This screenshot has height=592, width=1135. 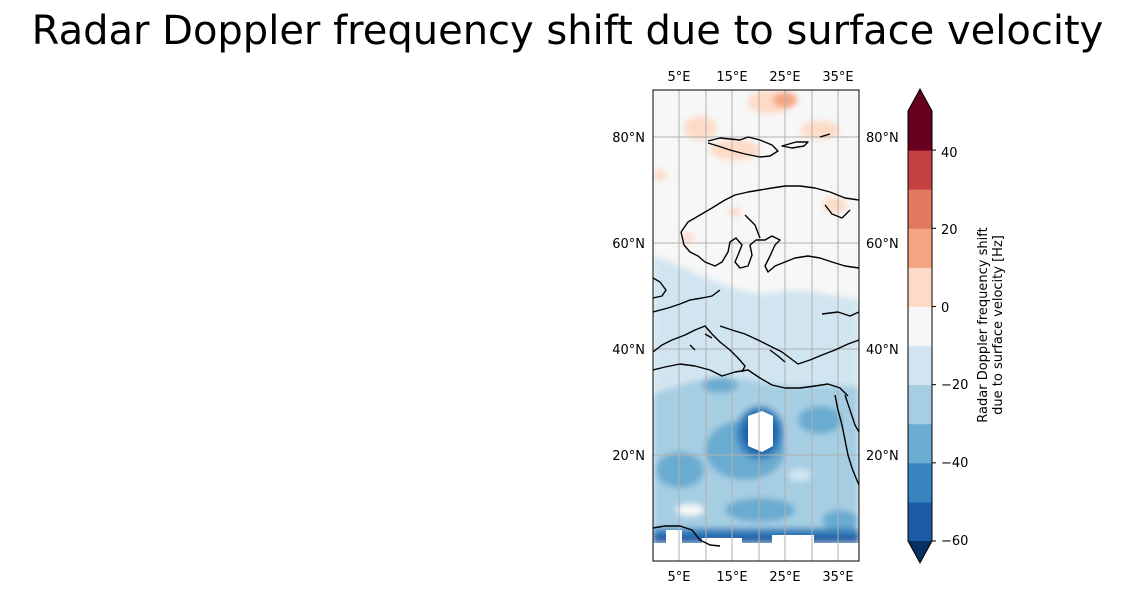 I want to click on lat-tick-left: 60°N, so click(x=628, y=244).